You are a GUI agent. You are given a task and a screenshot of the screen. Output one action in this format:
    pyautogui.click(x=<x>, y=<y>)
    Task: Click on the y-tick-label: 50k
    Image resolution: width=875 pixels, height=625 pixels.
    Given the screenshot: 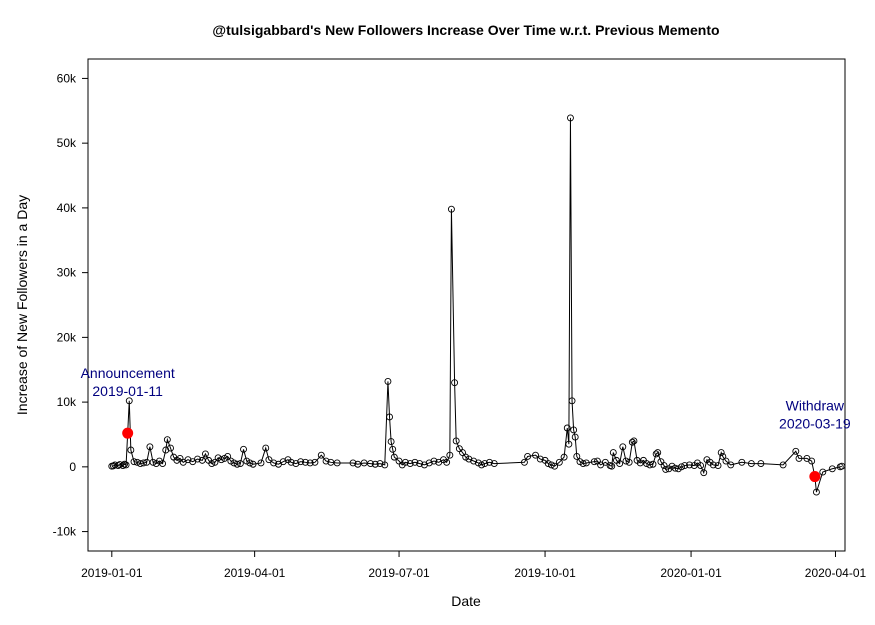 What is the action you would take?
    pyautogui.click(x=67, y=143)
    